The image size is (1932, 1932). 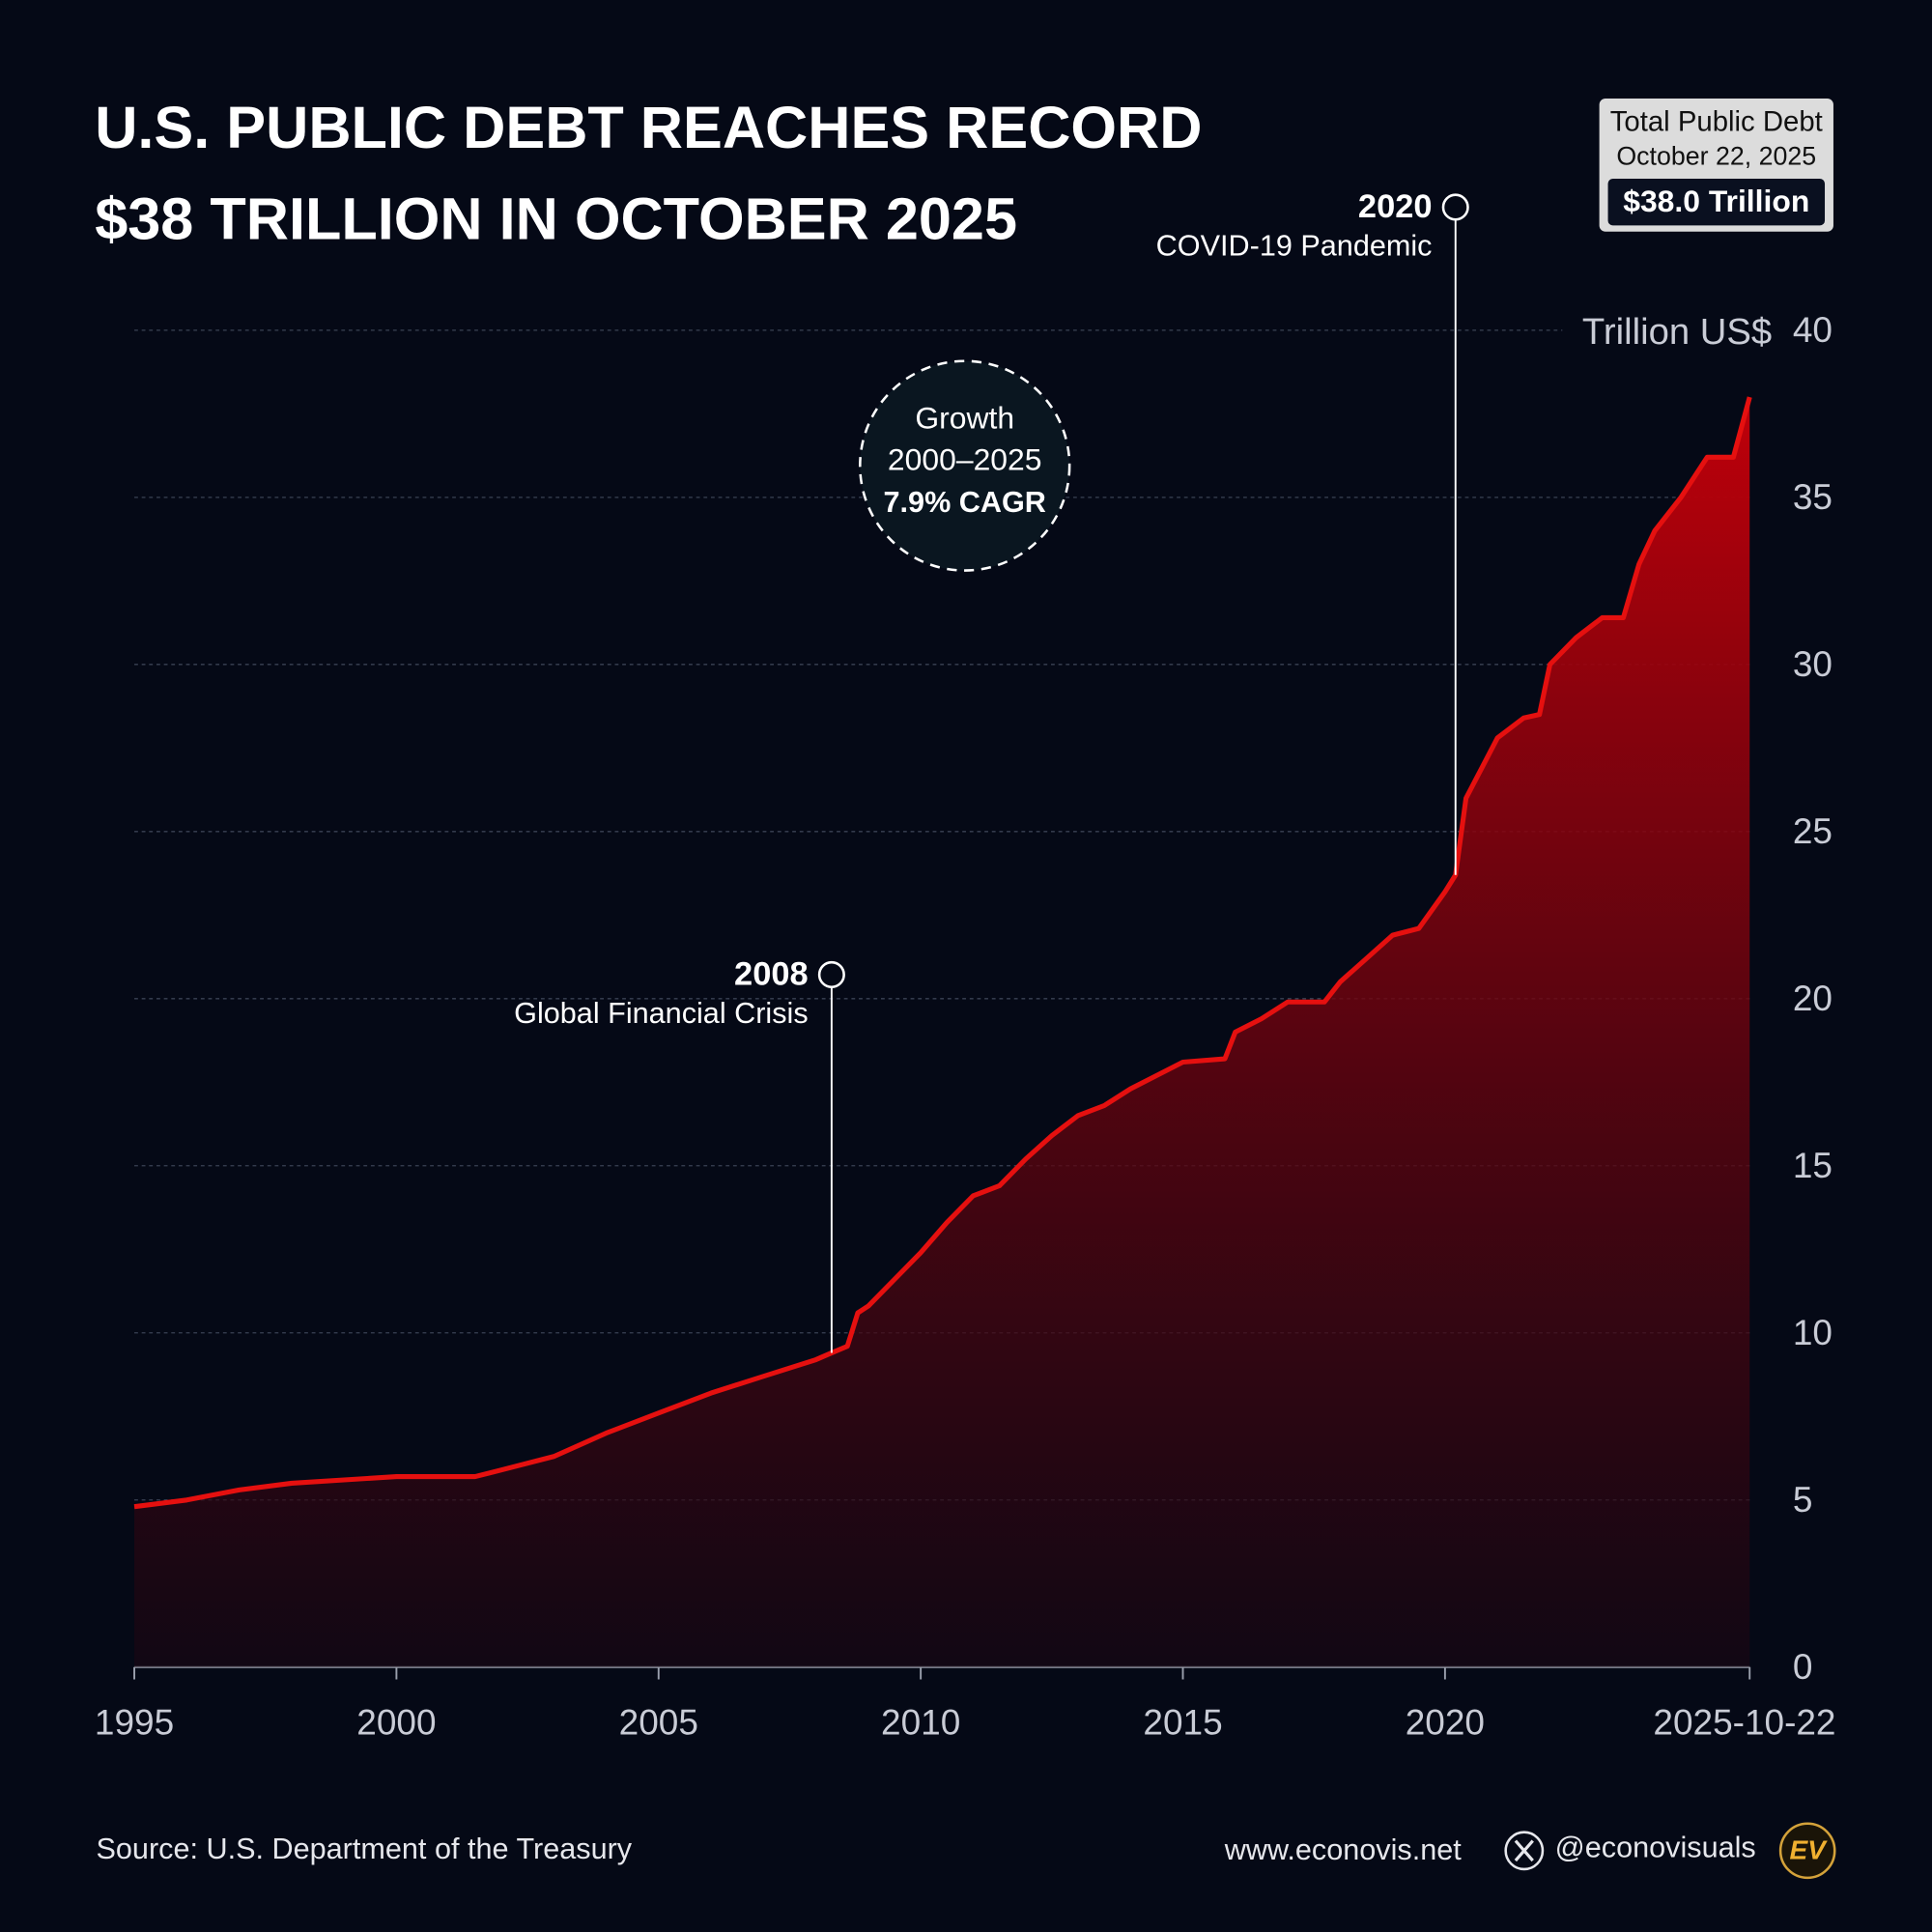 I want to click on info-date: October 22, 2025, so click(x=1716, y=155).